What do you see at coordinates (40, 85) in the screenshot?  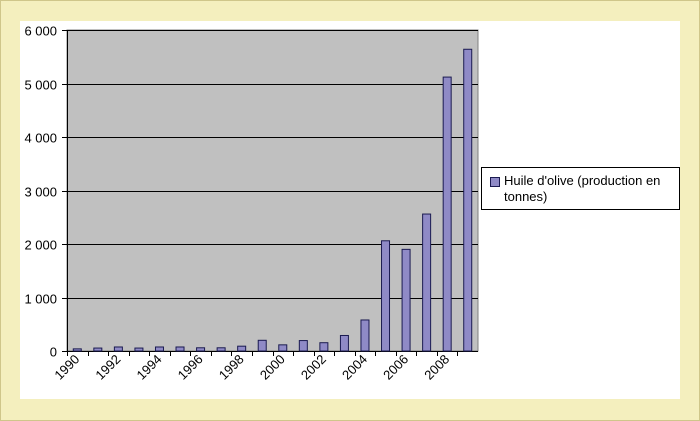 I see `y-tick-label: 5 000` at bounding box center [40, 85].